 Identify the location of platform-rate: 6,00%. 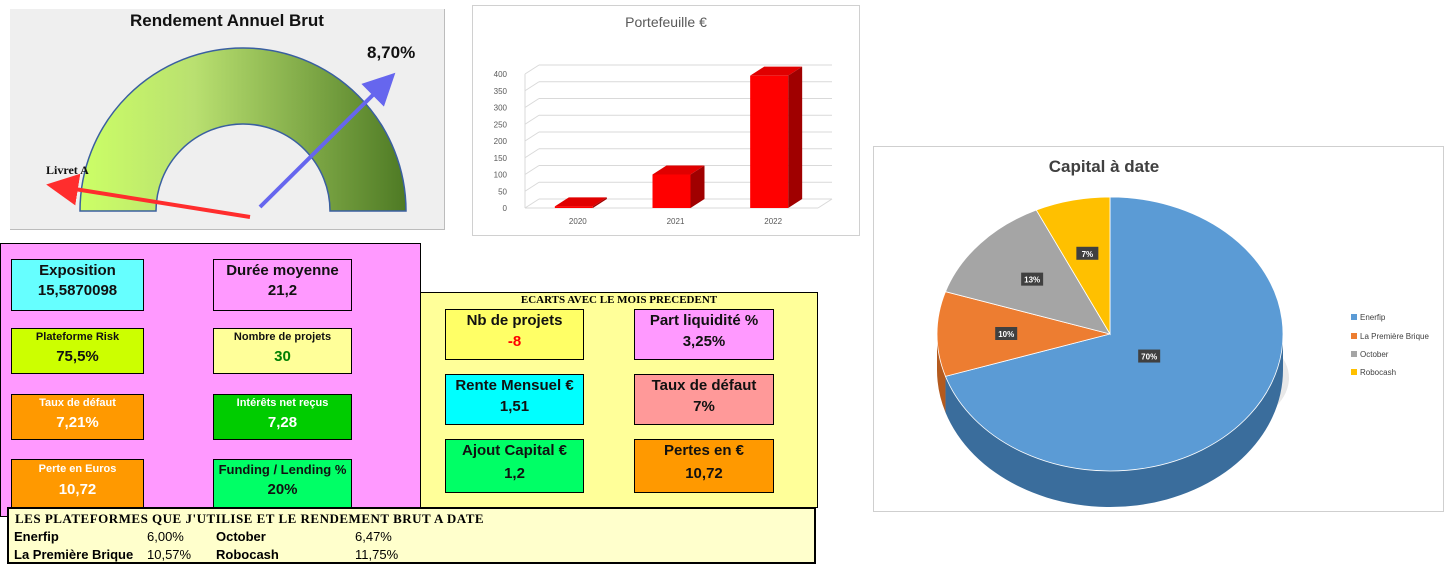
(165, 536).